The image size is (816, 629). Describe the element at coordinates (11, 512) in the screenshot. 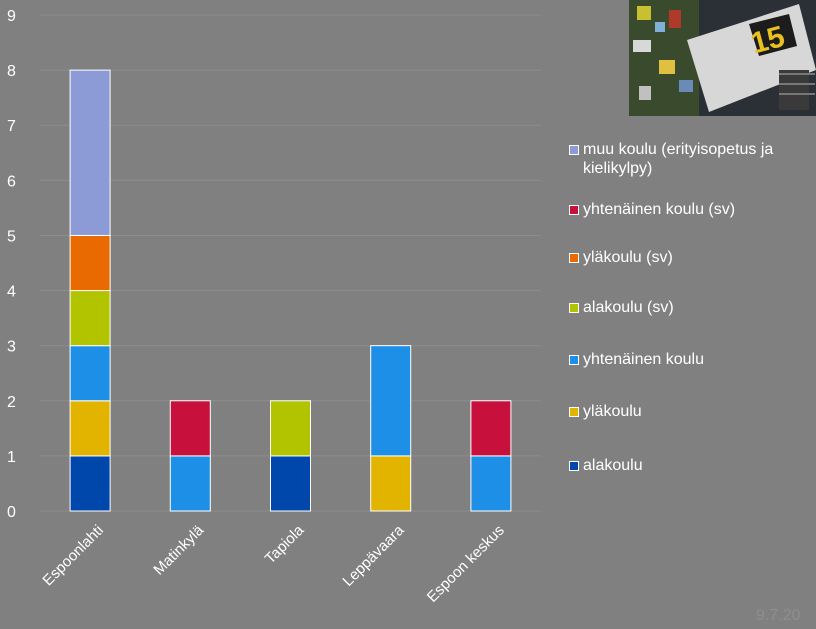

I see `y-tick-label: 0` at that location.